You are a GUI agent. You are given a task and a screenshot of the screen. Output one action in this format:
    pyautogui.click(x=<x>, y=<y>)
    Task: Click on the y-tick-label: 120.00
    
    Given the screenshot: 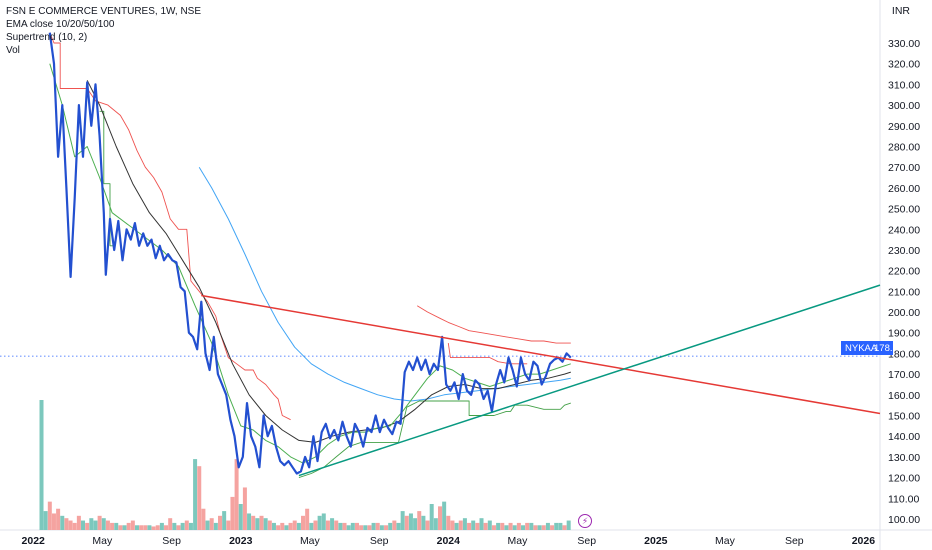 What is the action you would take?
    pyautogui.click(x=904, y=479)
    